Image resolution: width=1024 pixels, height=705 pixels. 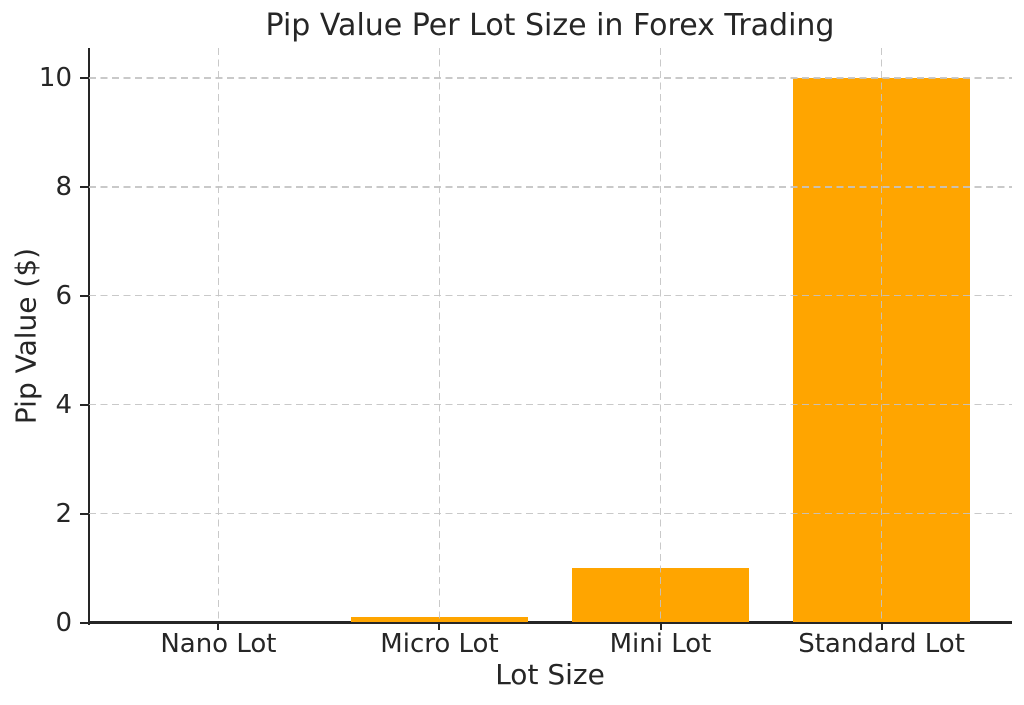 I want to click on bar-mini-lot, so click(x=660, y=595).